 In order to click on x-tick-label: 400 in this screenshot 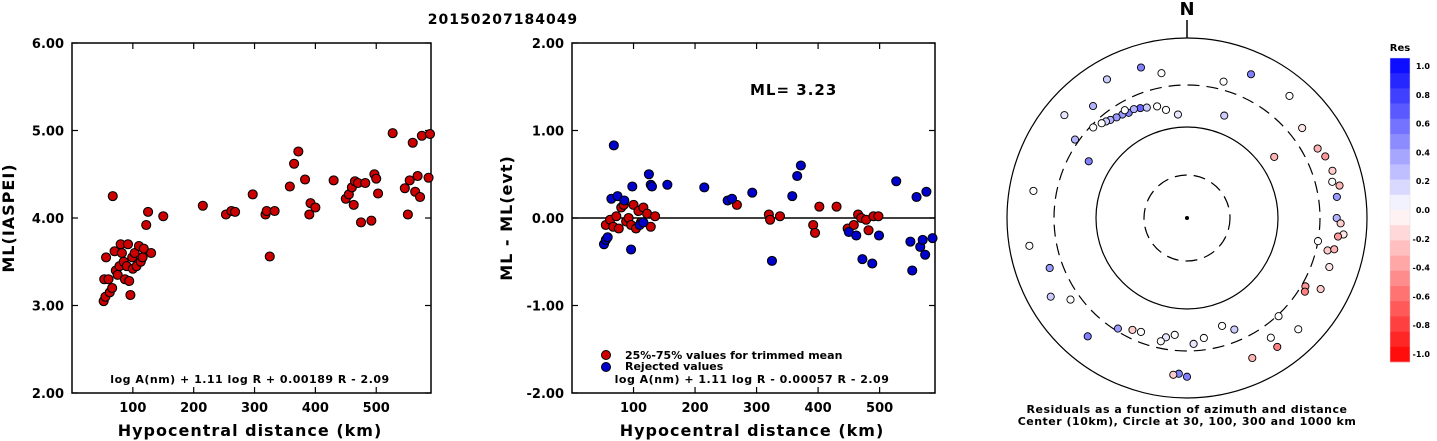, I will do `click(818, 408)`.